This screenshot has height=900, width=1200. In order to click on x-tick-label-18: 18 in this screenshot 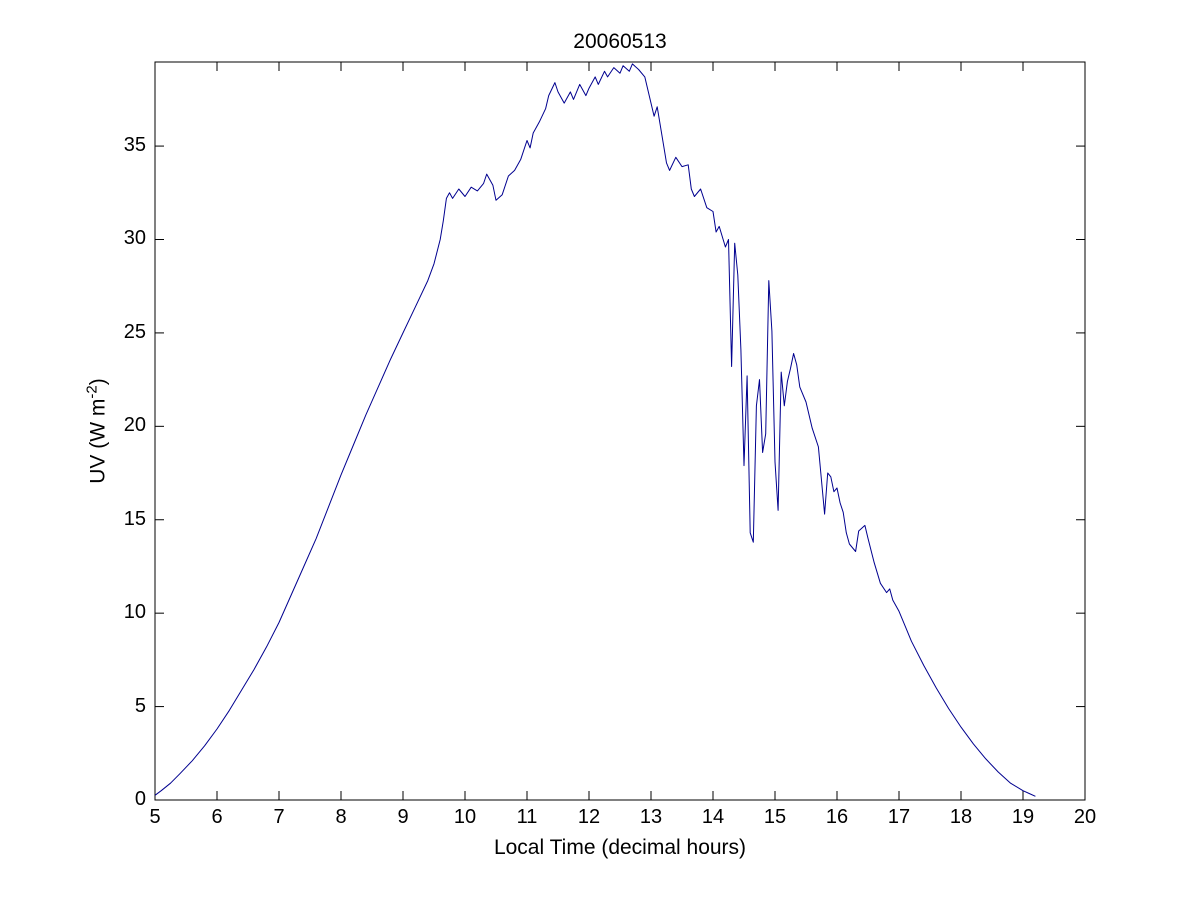, I will do `click(961, 817)`.